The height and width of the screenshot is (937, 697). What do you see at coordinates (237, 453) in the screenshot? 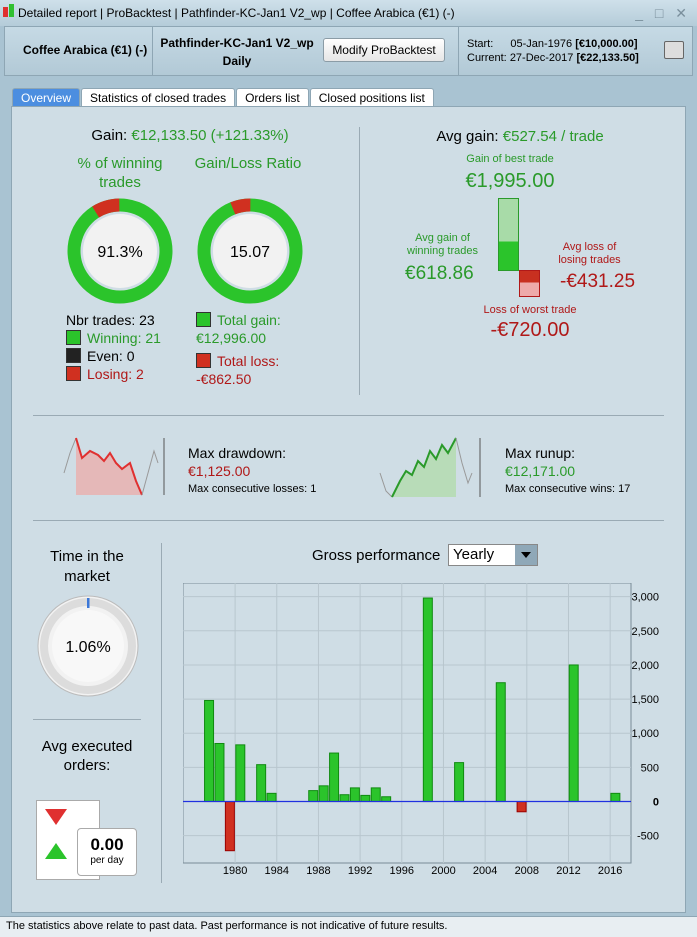
I see `drawdown-label: Max drawdown:` at bounding box center [237, 453].